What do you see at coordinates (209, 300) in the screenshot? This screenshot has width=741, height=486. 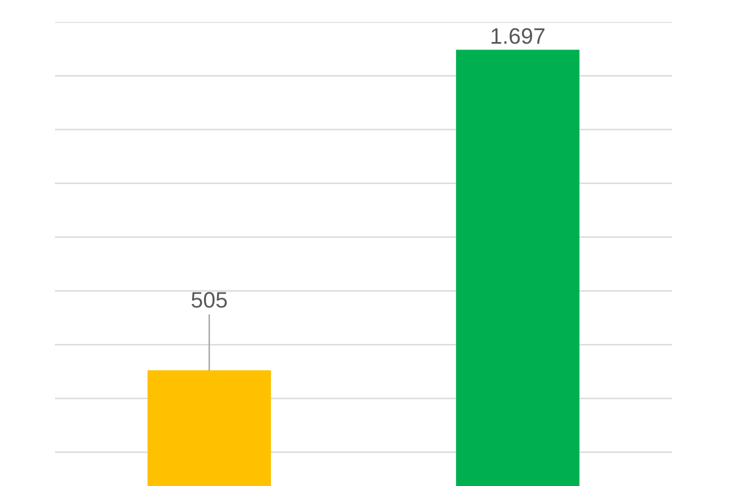 I see `data-label: 505` at bounding box center [209, 300].